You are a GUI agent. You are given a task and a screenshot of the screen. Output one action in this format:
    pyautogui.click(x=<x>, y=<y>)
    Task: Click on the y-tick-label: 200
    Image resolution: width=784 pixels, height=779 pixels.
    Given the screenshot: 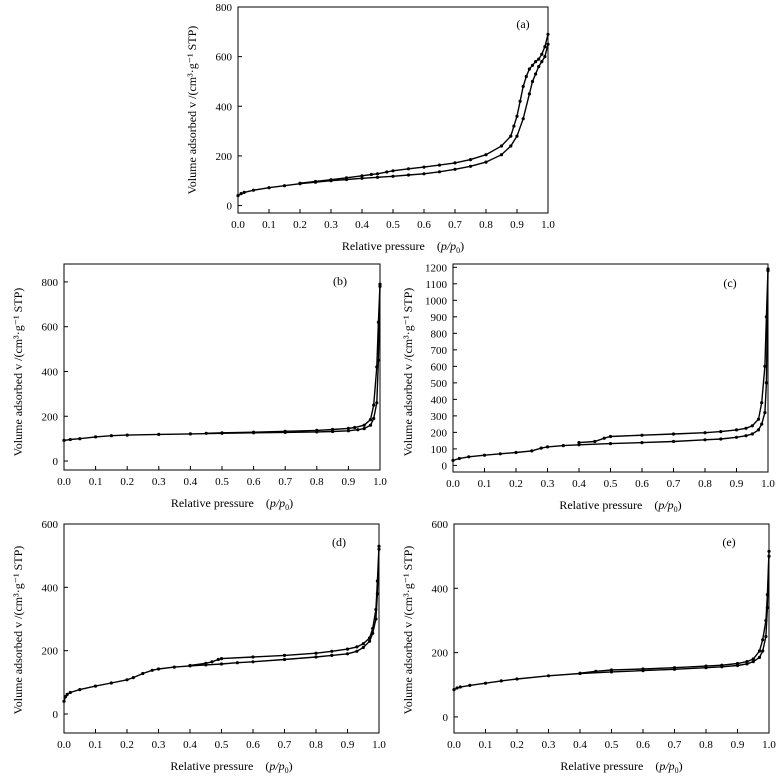 What is the action you would take?
    pyautogui.click(x=50, y=417)
    